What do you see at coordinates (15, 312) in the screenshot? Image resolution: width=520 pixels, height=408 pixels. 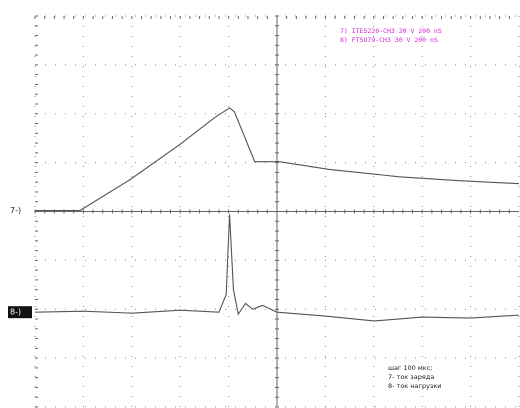 I see `channel-marker: 8-)` at bounding box center [15, 312].